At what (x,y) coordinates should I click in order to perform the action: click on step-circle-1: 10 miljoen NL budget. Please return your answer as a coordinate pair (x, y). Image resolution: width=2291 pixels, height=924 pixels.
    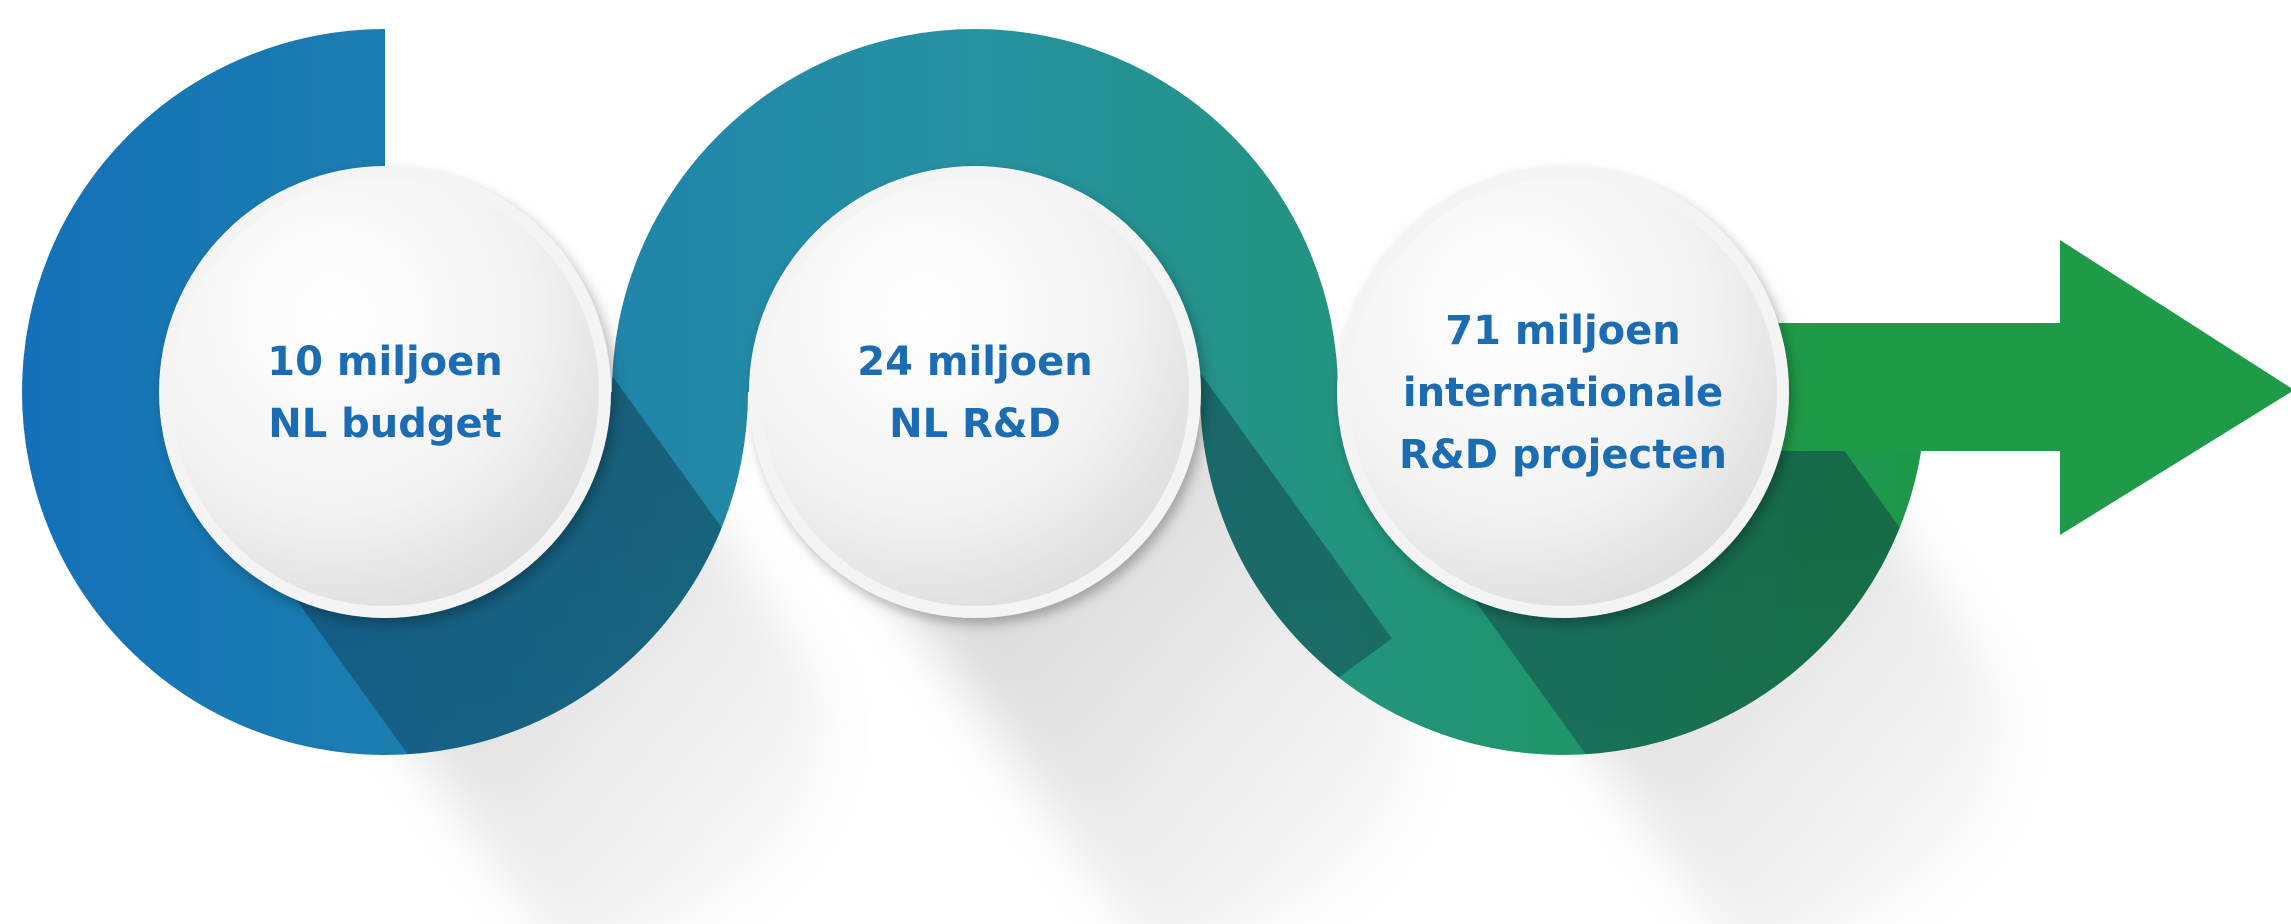
    Looking at the image, I should click on (385, 392).